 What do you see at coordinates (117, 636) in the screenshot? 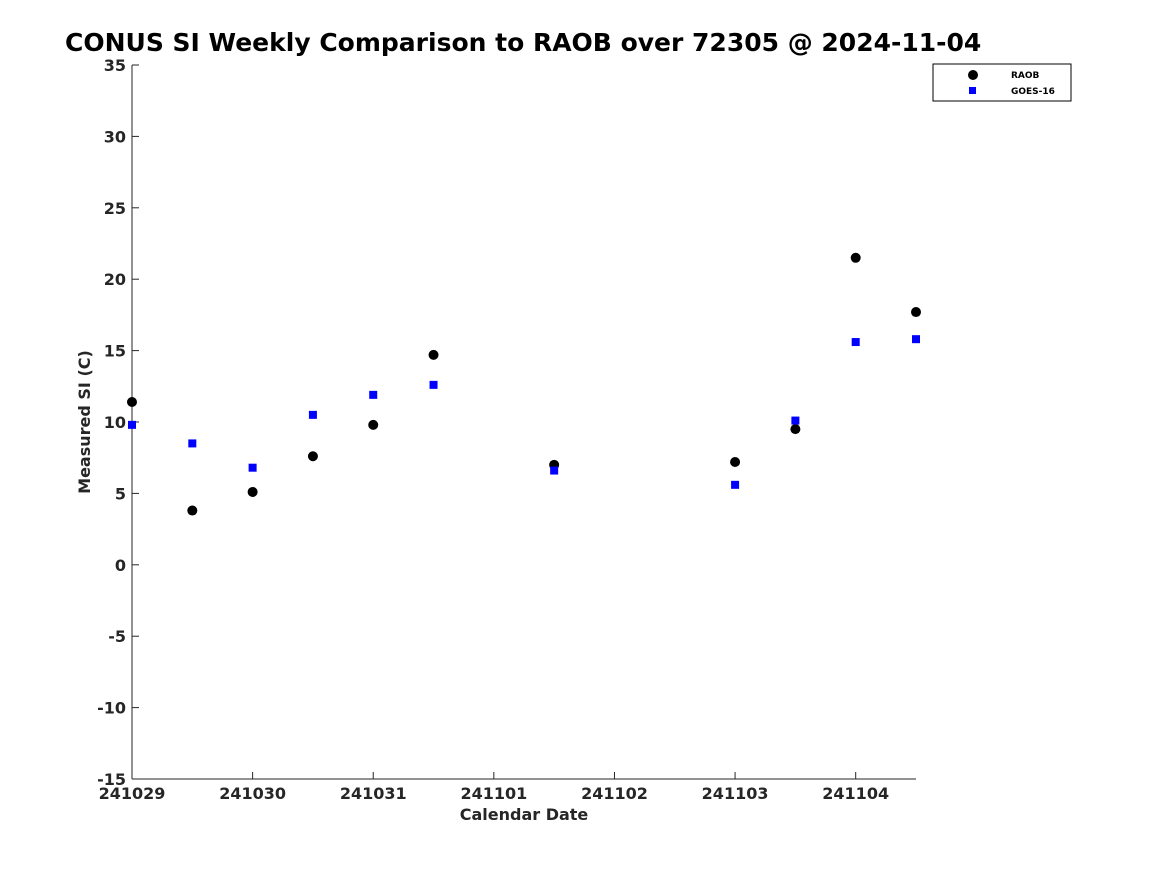
I see `y-tick-label: -5` at bounding box center [117, 636].